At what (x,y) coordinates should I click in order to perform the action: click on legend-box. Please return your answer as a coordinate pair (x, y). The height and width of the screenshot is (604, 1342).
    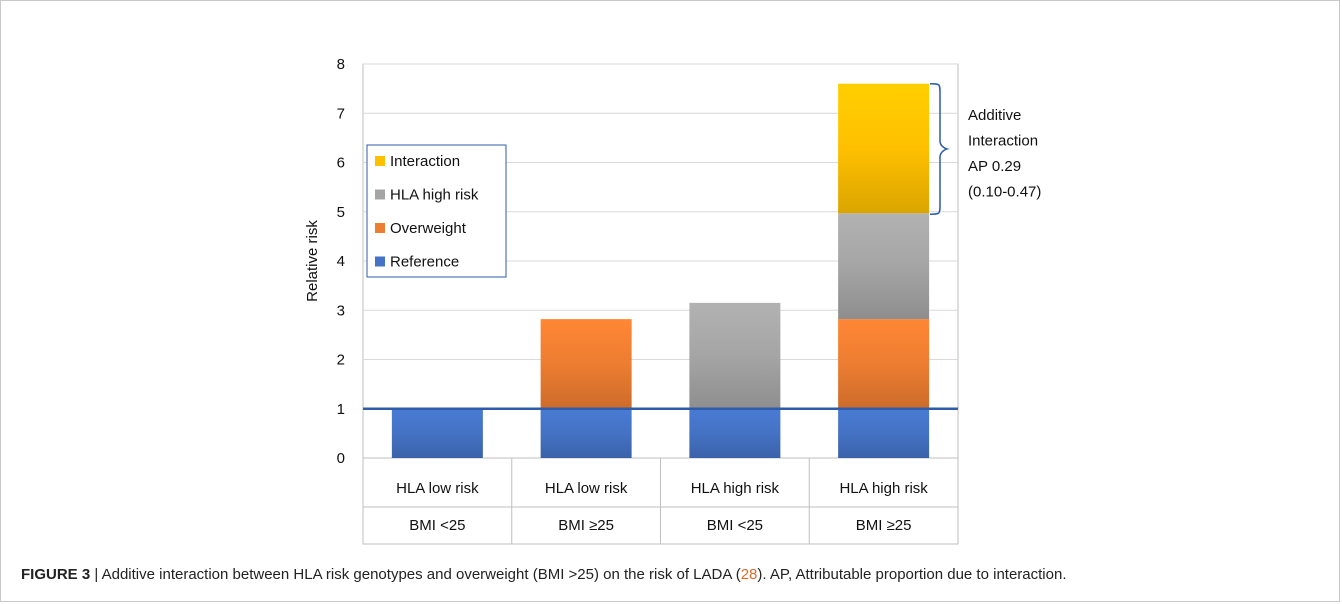
    Looking at the image, I should click on (436, 211).